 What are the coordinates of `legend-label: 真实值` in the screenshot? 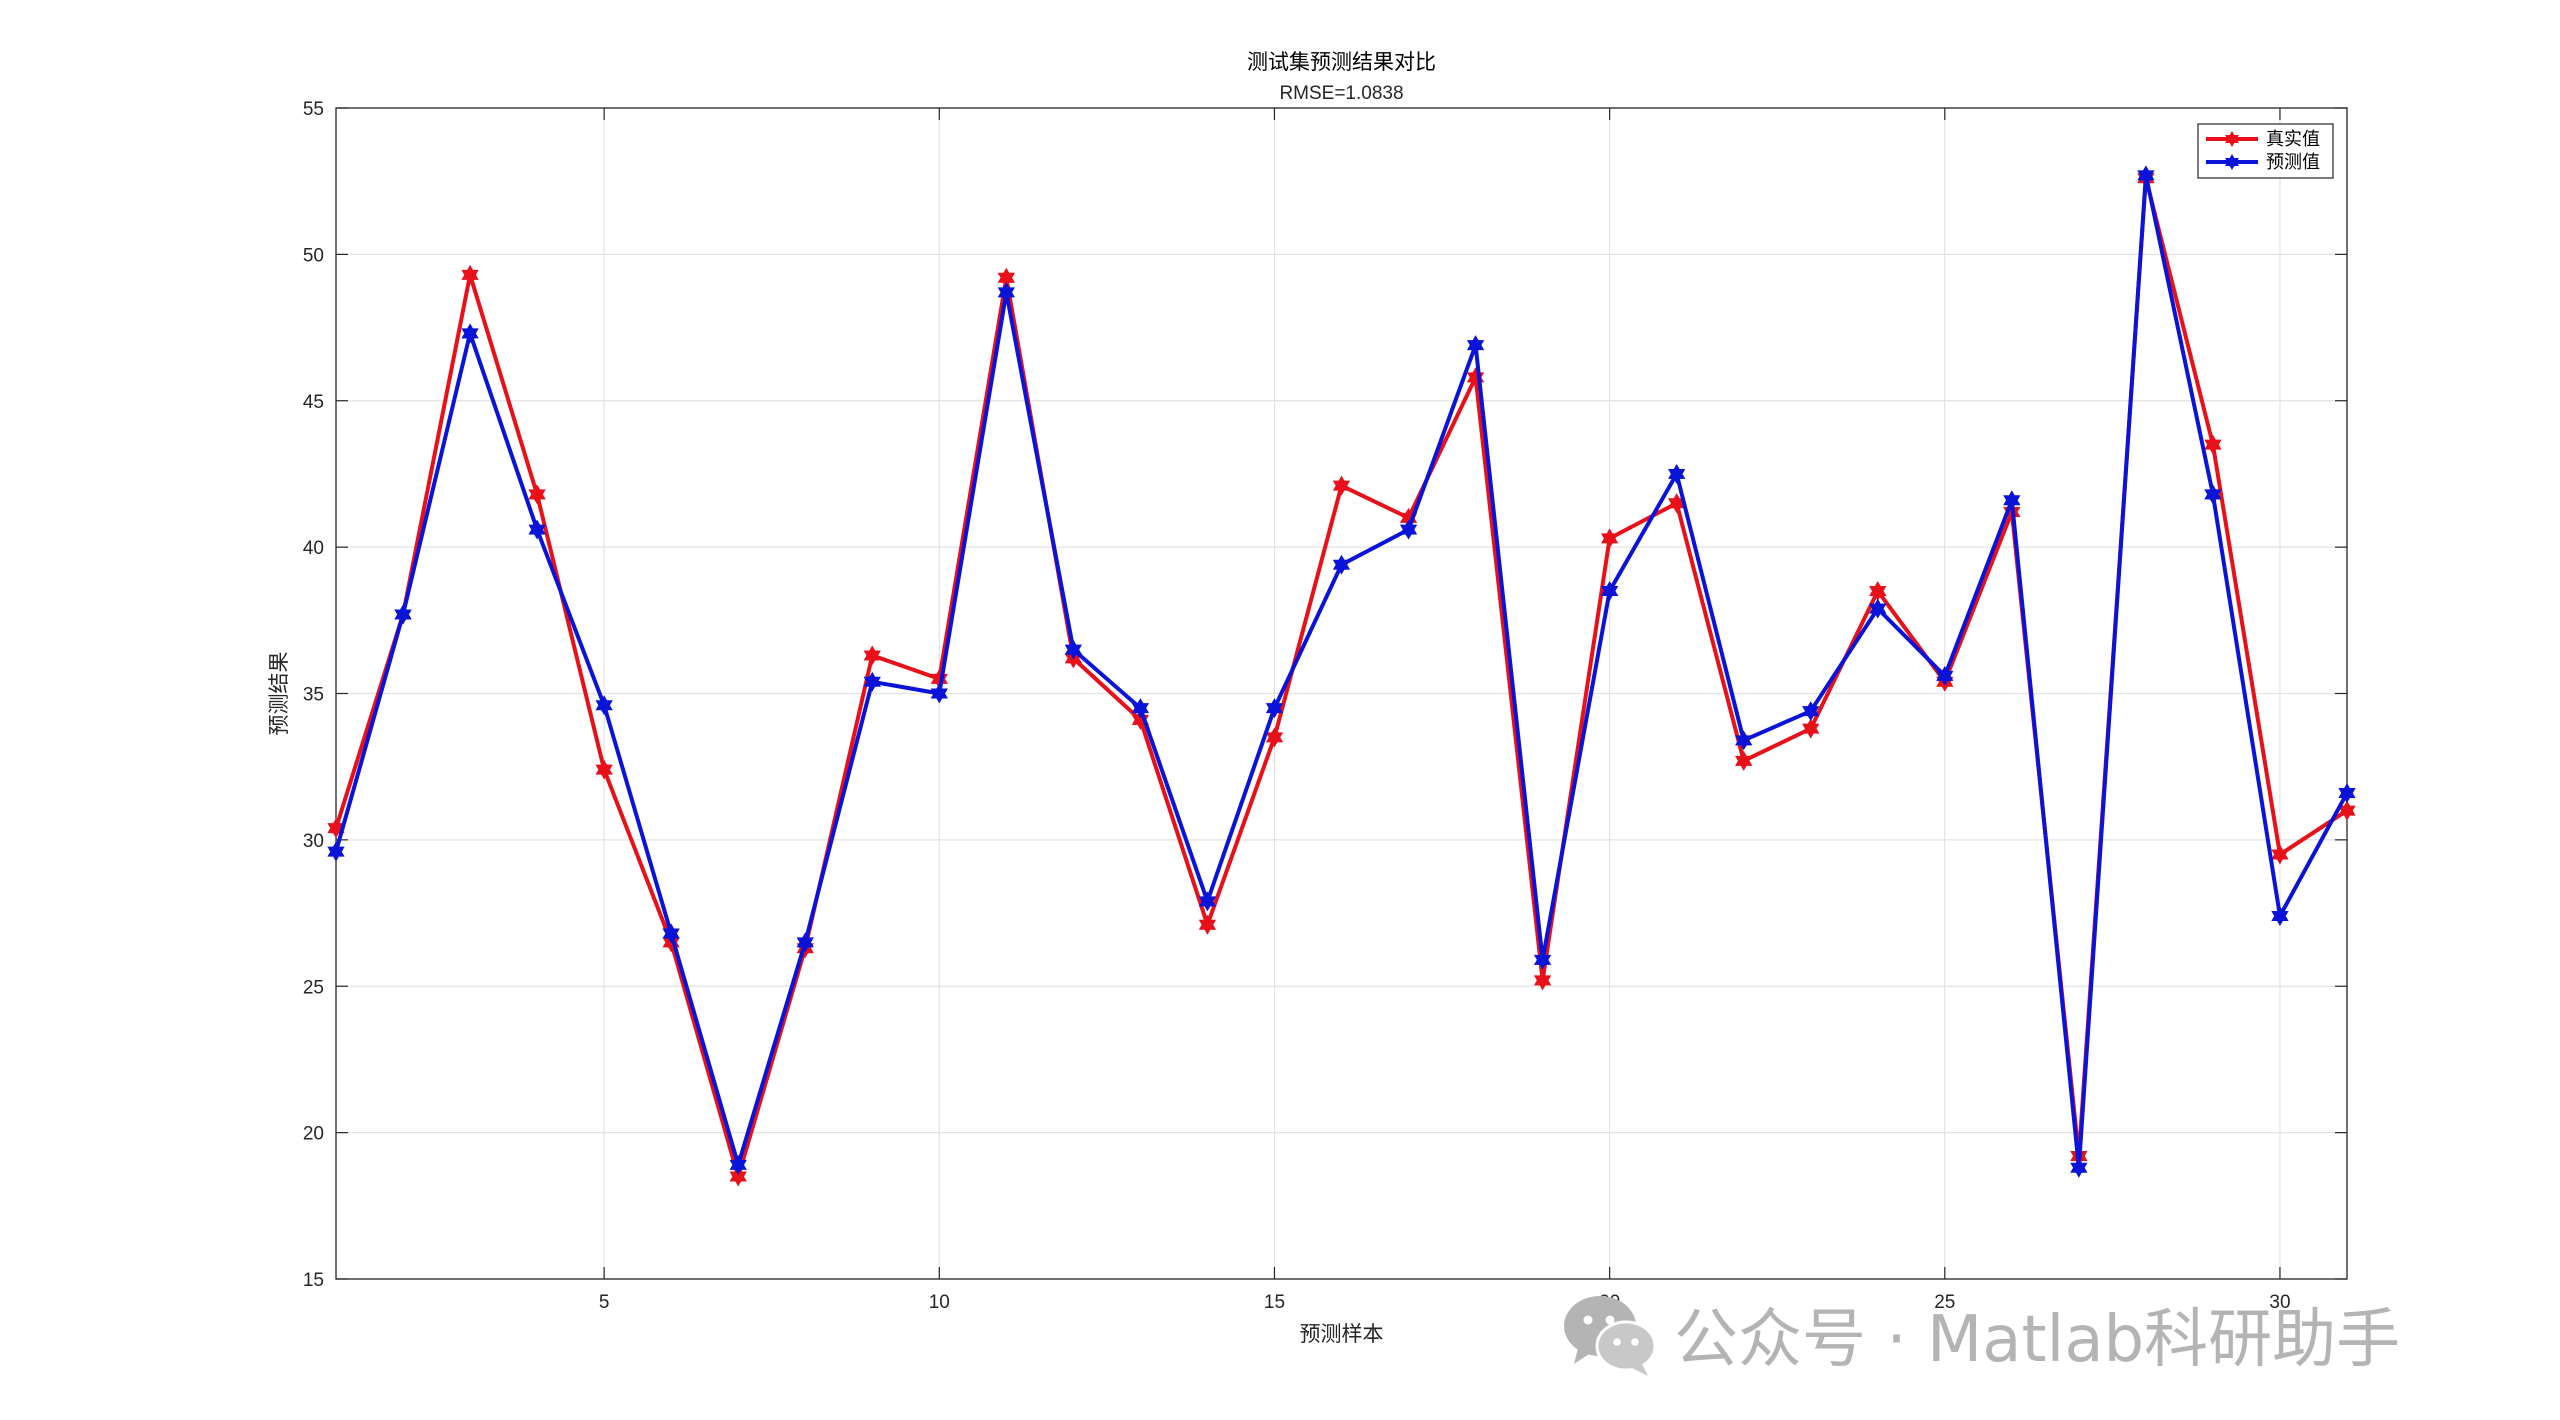 It's located at (2293, 139).